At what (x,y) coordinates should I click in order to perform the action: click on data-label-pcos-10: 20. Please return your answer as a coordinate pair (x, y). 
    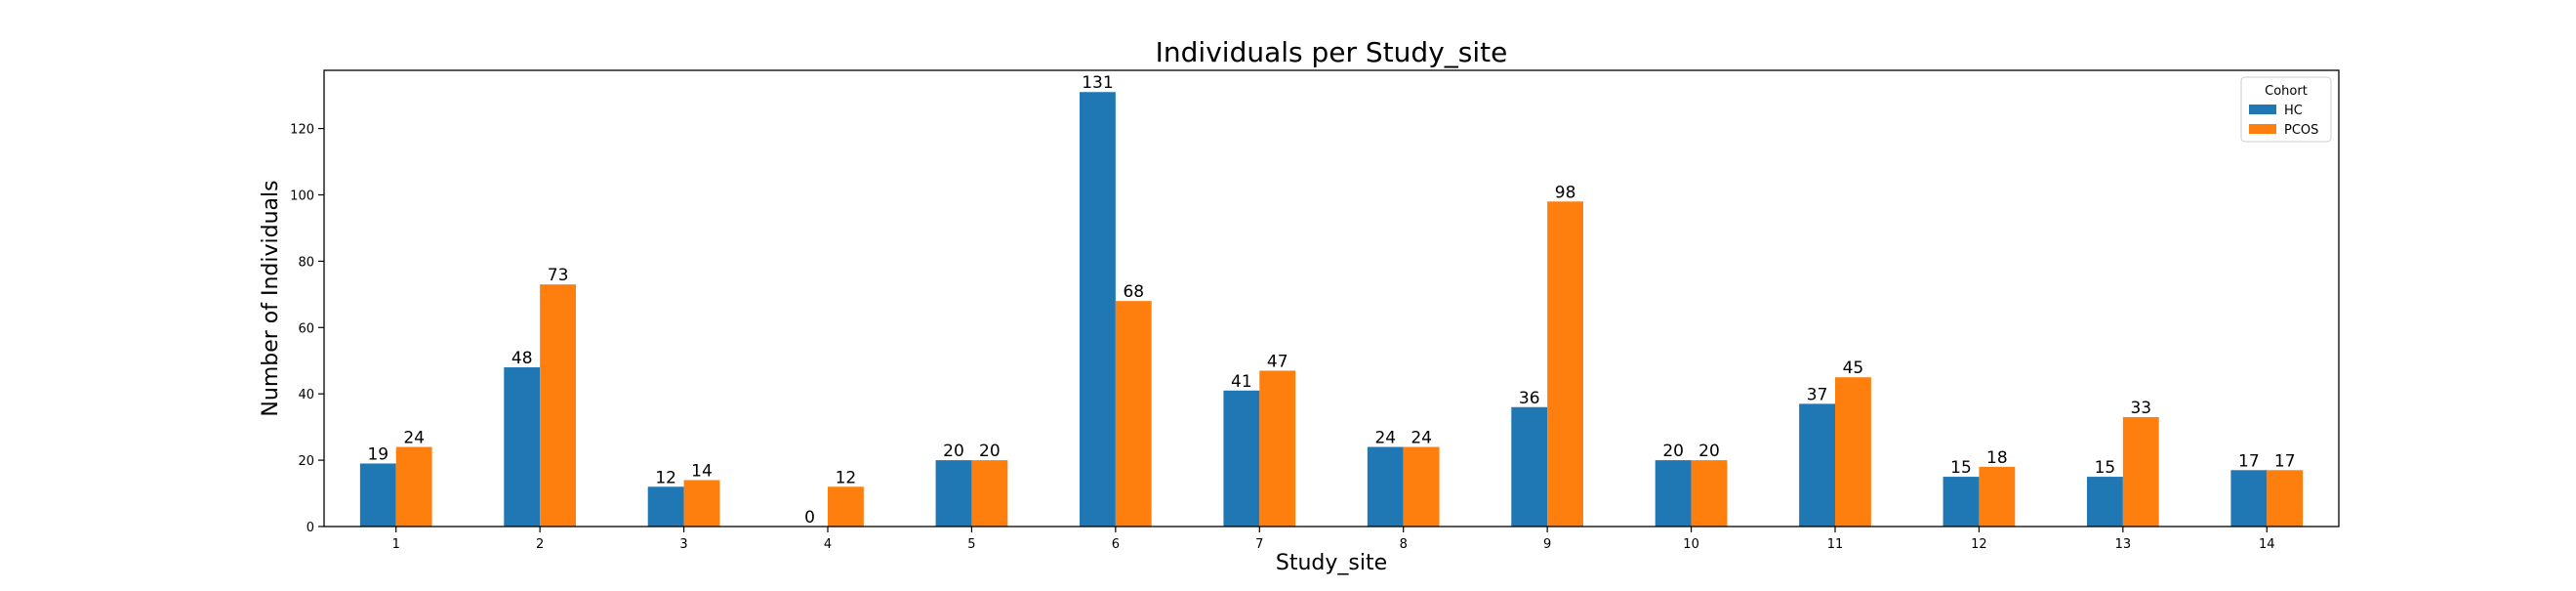
    Looking at the image, I should click on (1709, 451).